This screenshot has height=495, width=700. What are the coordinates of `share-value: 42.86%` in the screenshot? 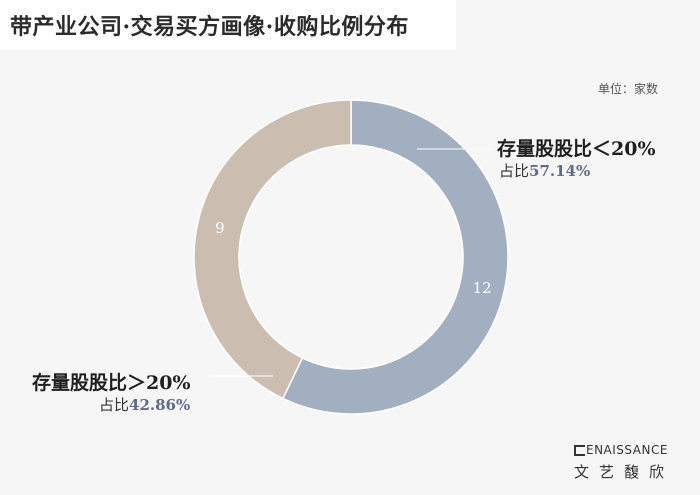 It's located at (160, 405).